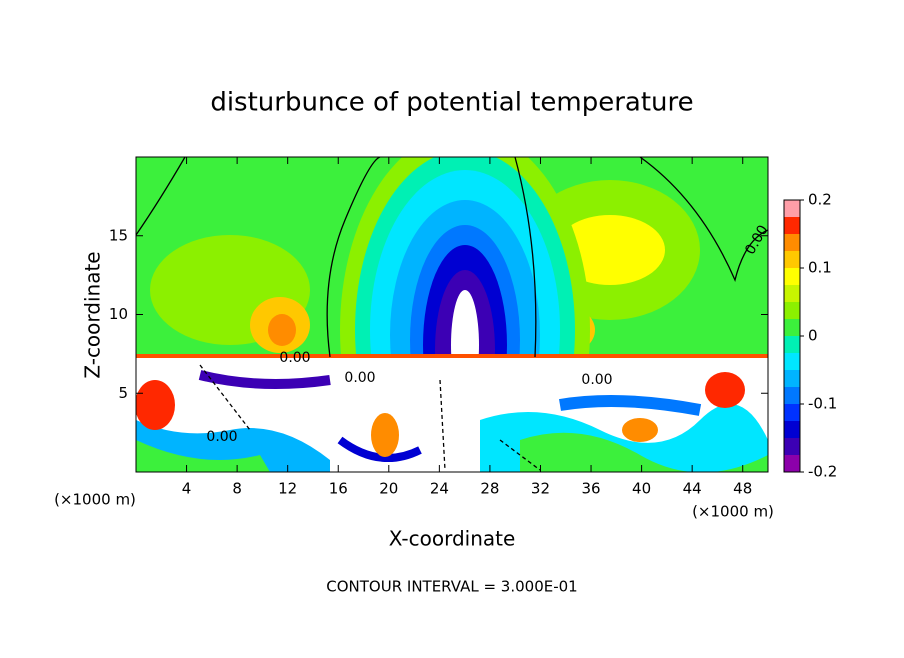  I want to click on x-tick-label: 40, so click(641, 489).